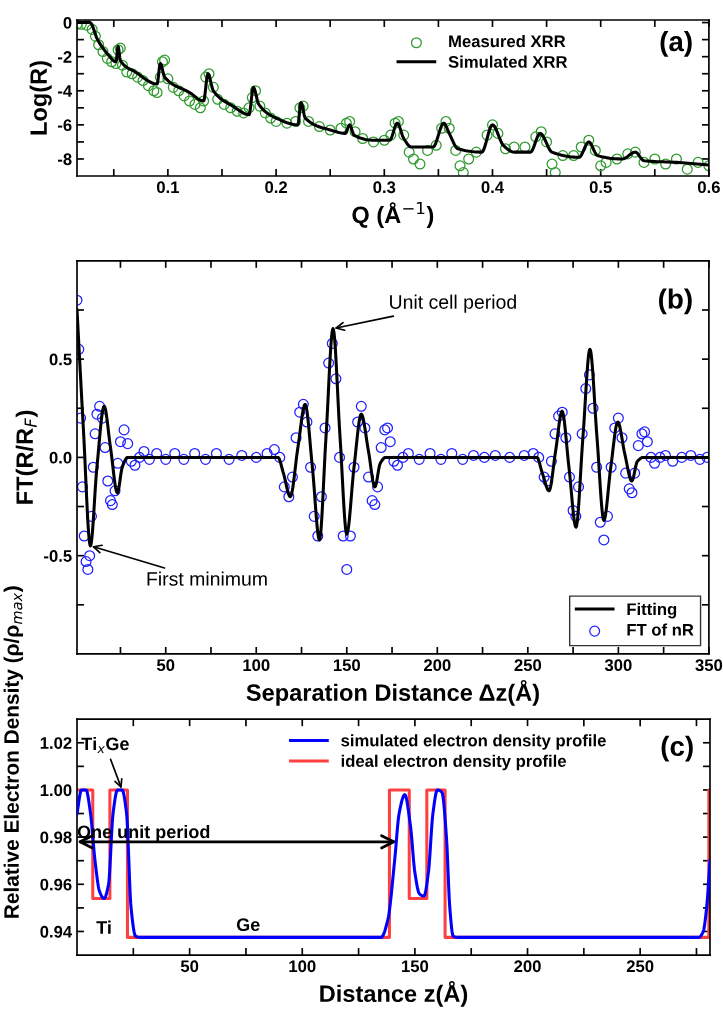 This screenshot has width=723, height=1021. What do you see at coordinates (618, 665) in the screenshot?
I see `x-tick-label: 300` at bounding box center [618, 665].